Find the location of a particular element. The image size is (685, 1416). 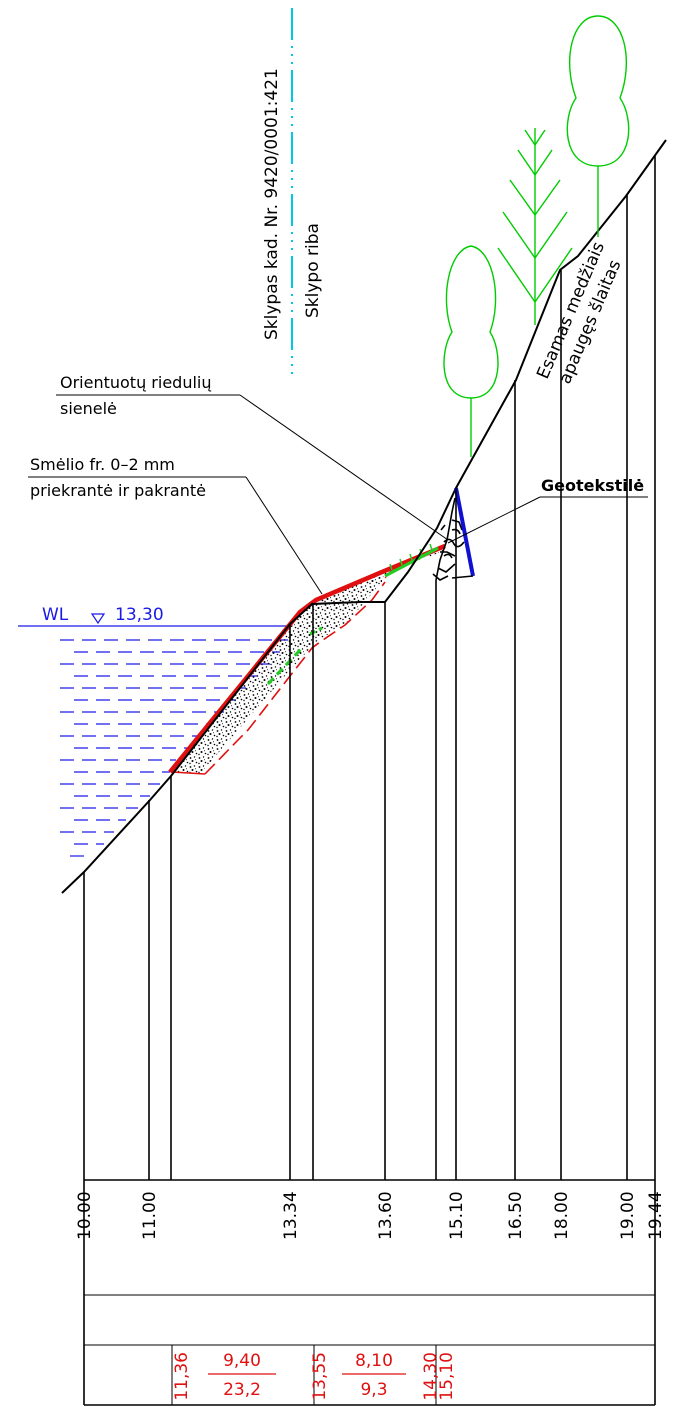

elev-existing: 11.00 is located at coordinates (150, 1215).